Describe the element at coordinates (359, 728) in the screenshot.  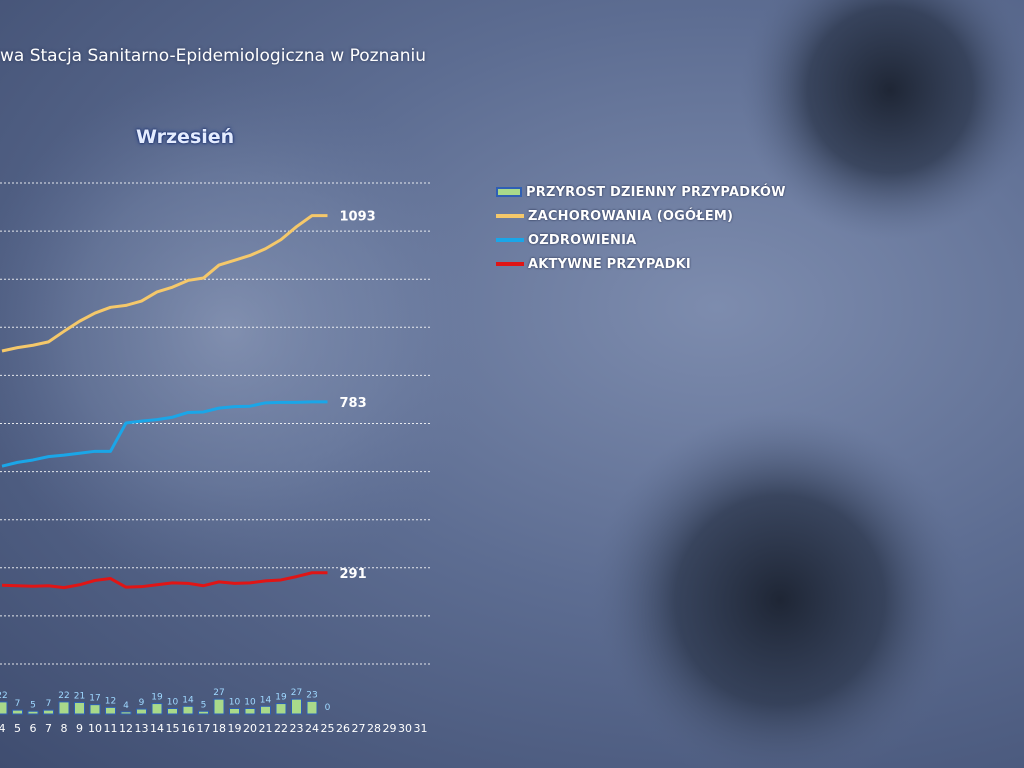
I see `x-tick-label: 27` at that location.